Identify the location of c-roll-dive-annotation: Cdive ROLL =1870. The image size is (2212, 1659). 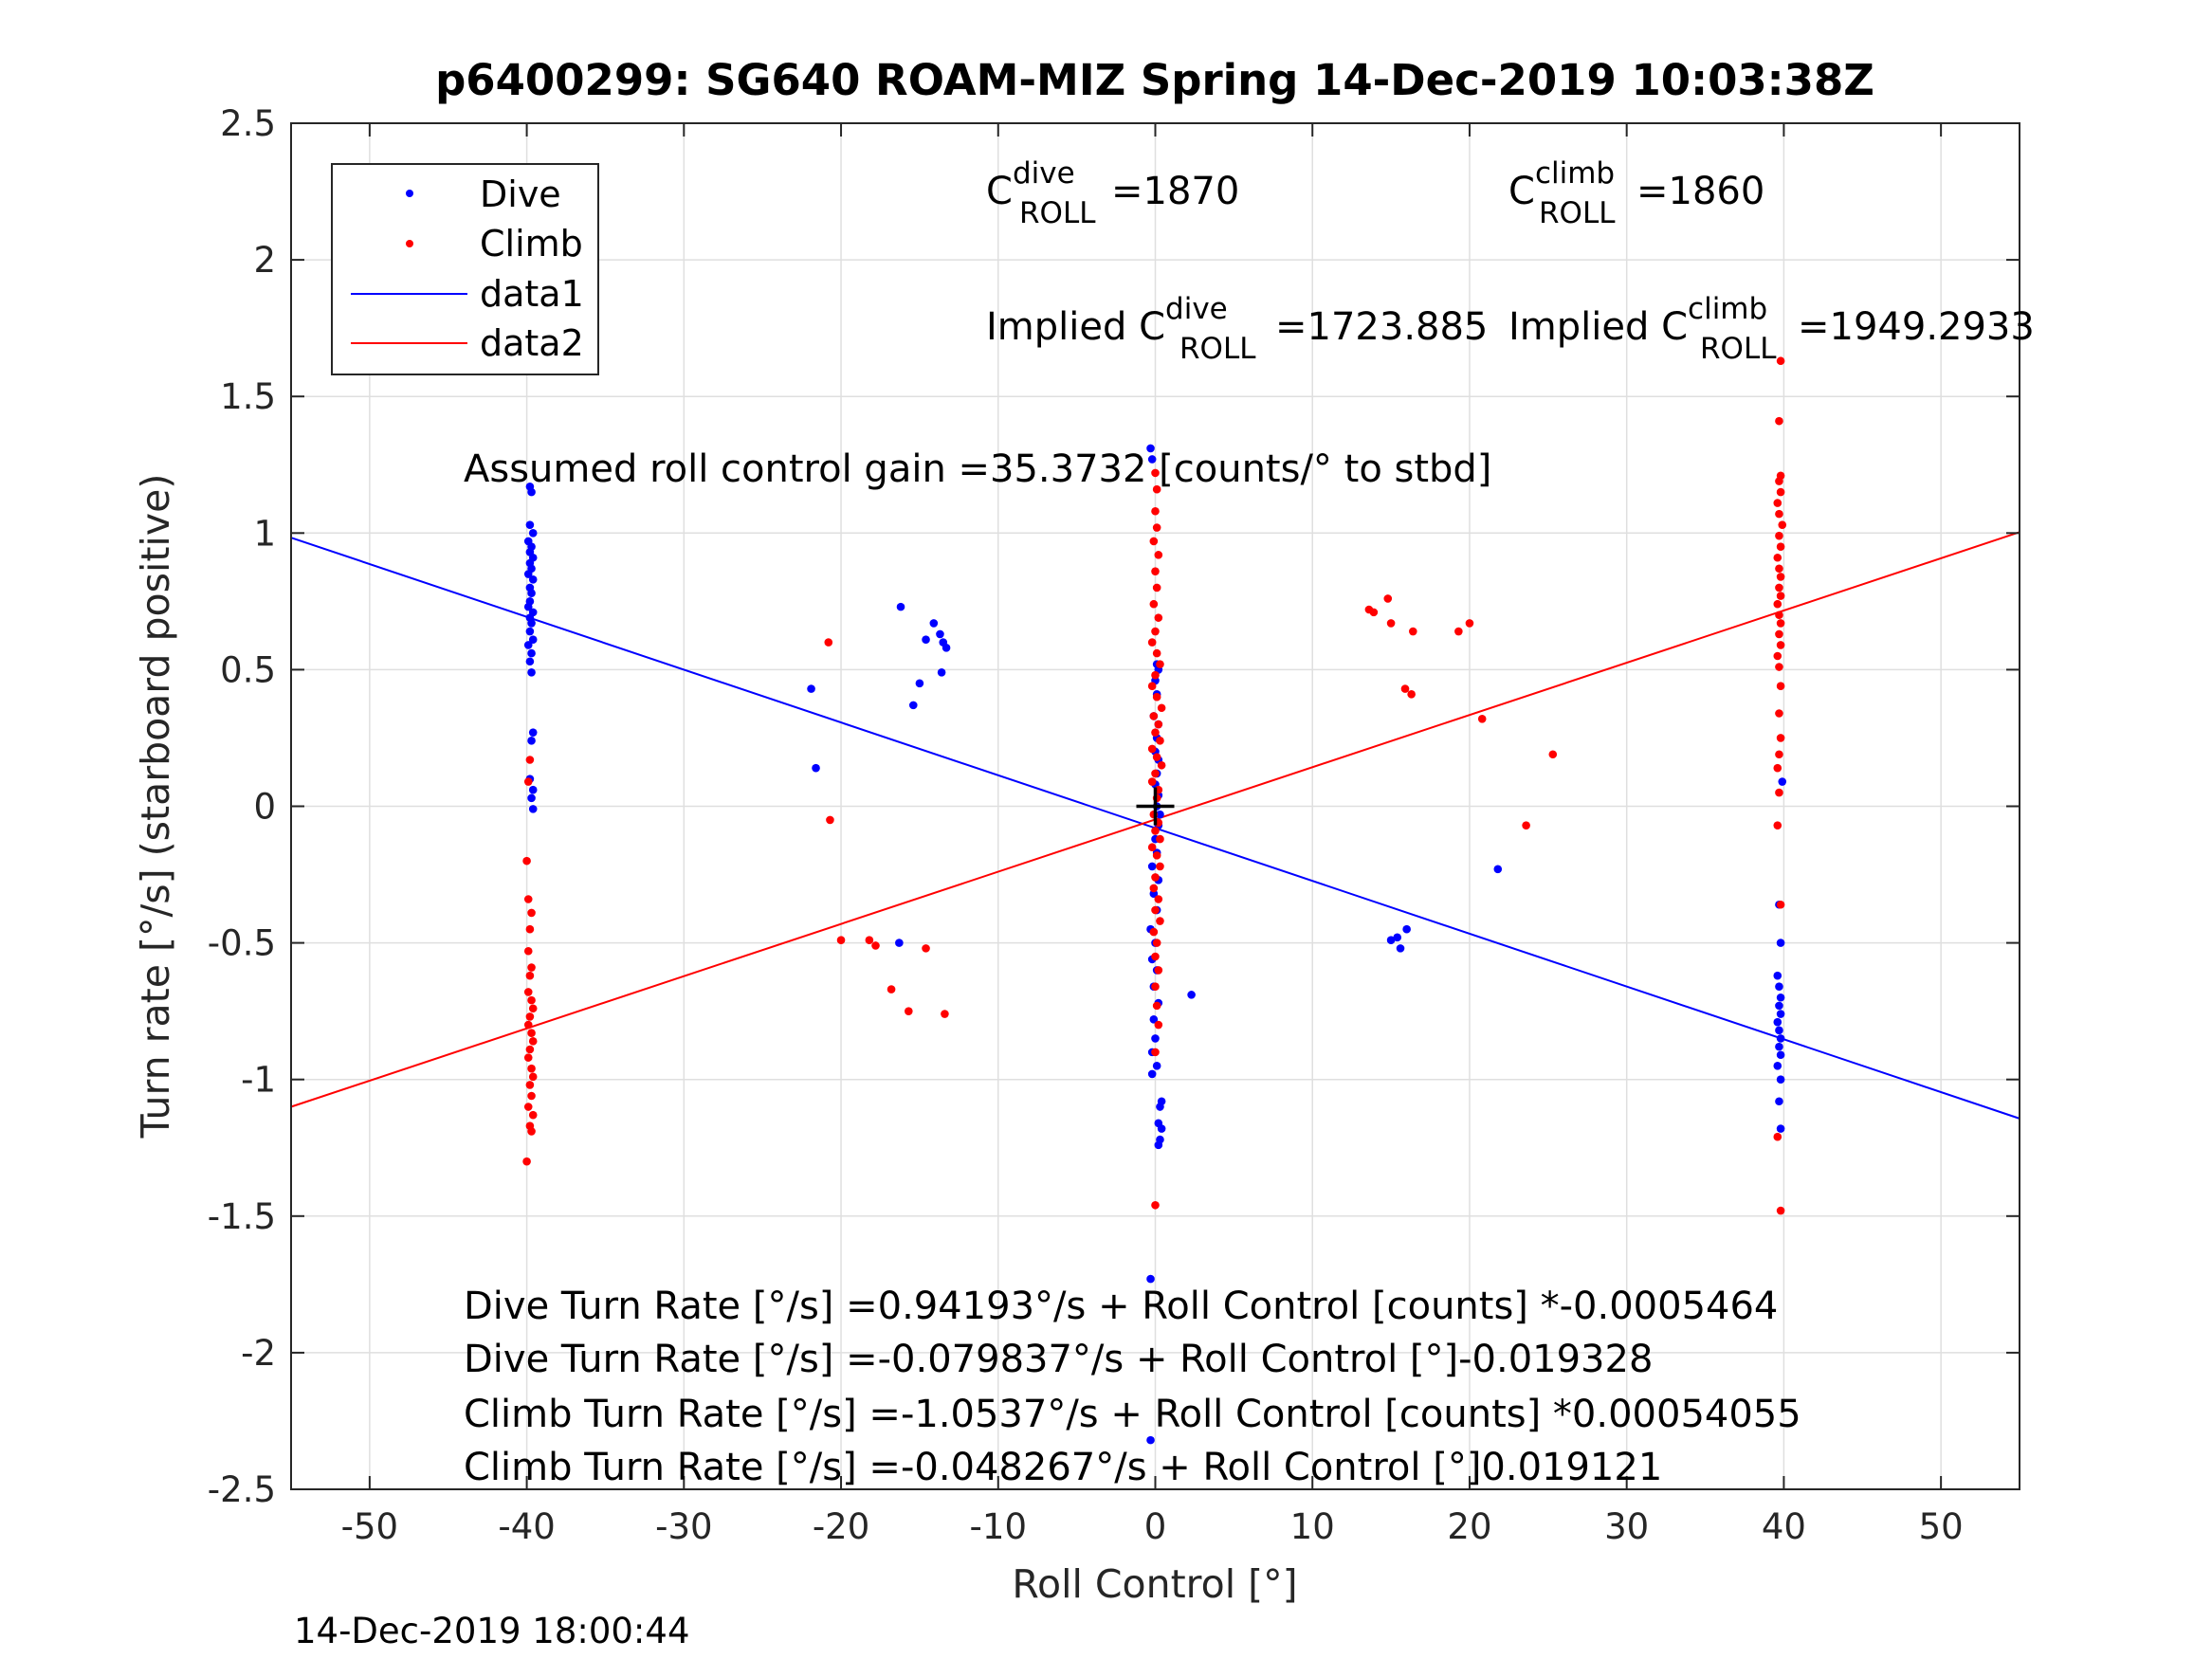
(1112, 193).